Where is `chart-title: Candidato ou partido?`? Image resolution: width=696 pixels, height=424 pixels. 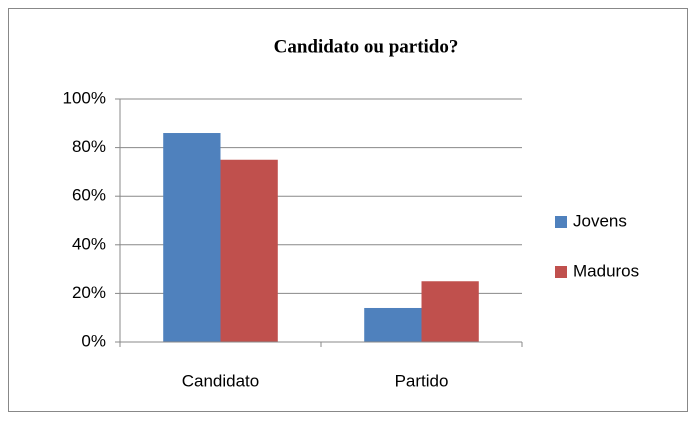
chart-title: Candidato ou partido? is located at coordinates (366, 46).